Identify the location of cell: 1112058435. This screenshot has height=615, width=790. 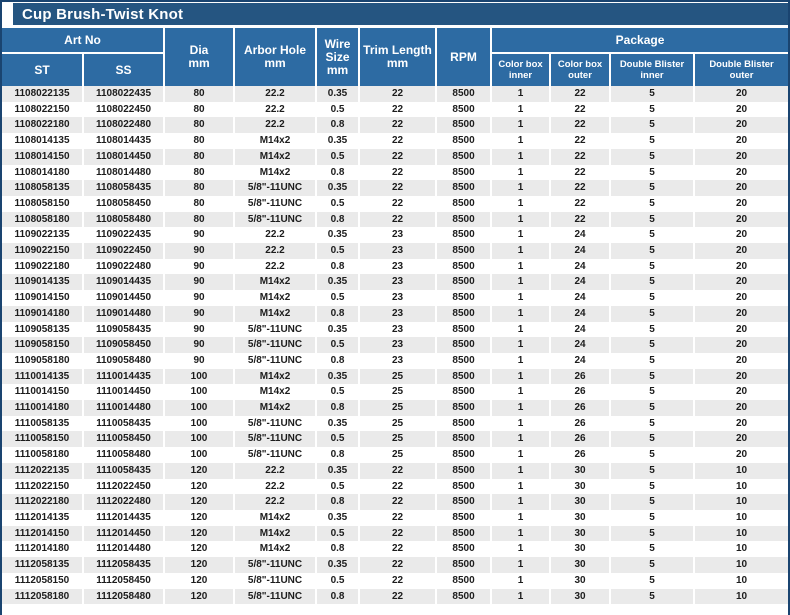
(123, 565).